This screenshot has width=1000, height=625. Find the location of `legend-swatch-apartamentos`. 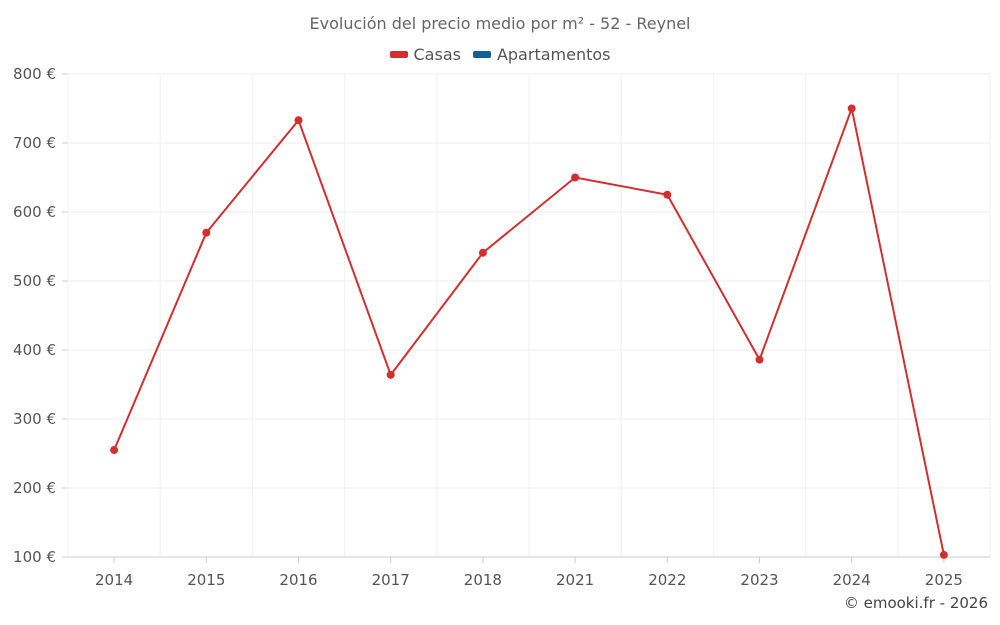

legend-swatch-apartamentos is located at coordinates (481, 54).